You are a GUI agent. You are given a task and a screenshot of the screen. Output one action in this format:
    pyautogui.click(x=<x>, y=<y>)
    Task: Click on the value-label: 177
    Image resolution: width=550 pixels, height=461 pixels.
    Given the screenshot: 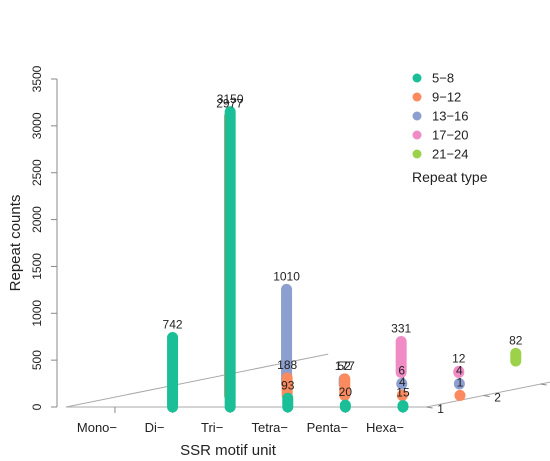 What is the action you would take?
    pyautogui.click(x=345, y=366)
    